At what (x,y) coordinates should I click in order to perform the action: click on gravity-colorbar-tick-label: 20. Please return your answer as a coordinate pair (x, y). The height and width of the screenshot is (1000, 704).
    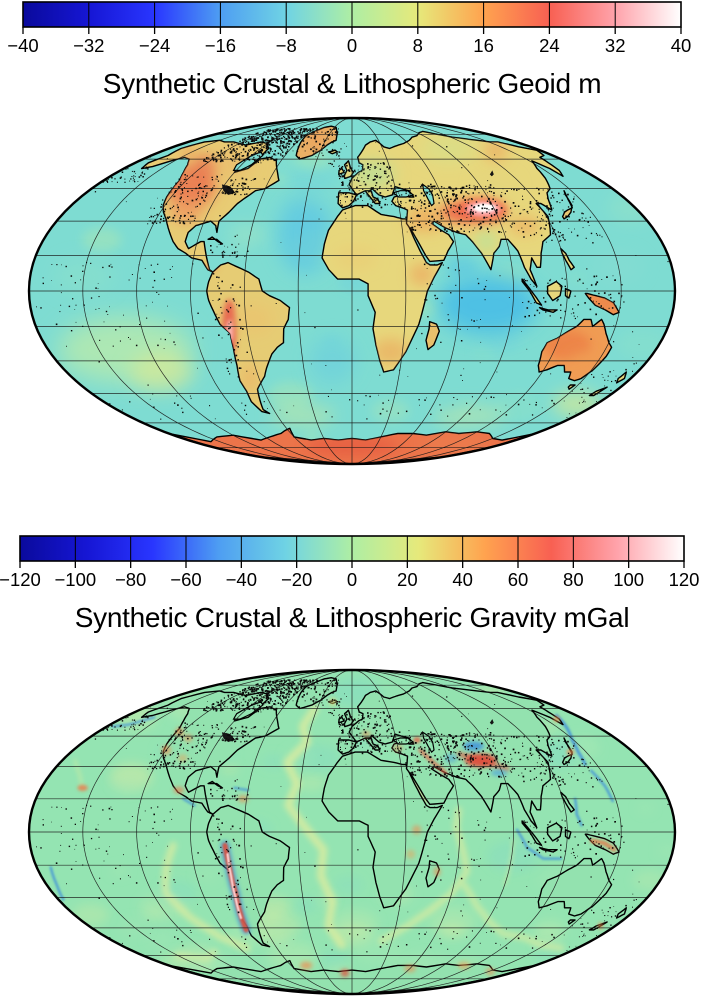
    Looking at the image, I should click on (407, 579).